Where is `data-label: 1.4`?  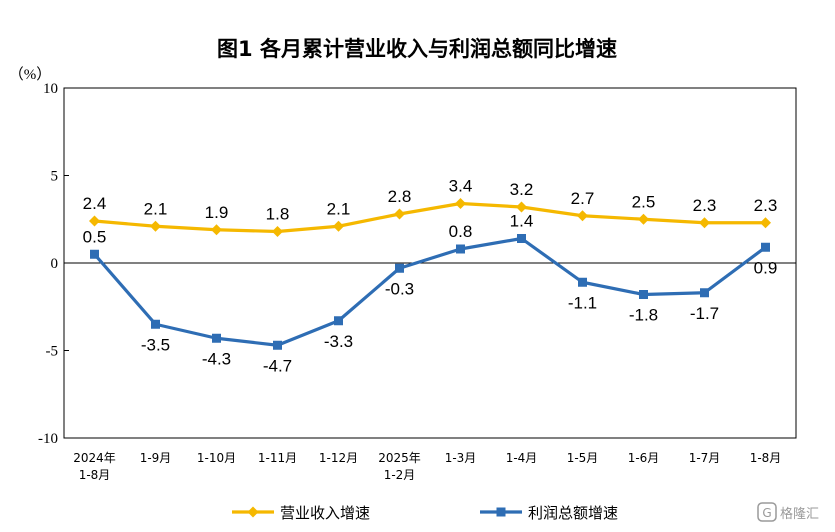 data-label: 1.4 is located at coordinates (522, 221).